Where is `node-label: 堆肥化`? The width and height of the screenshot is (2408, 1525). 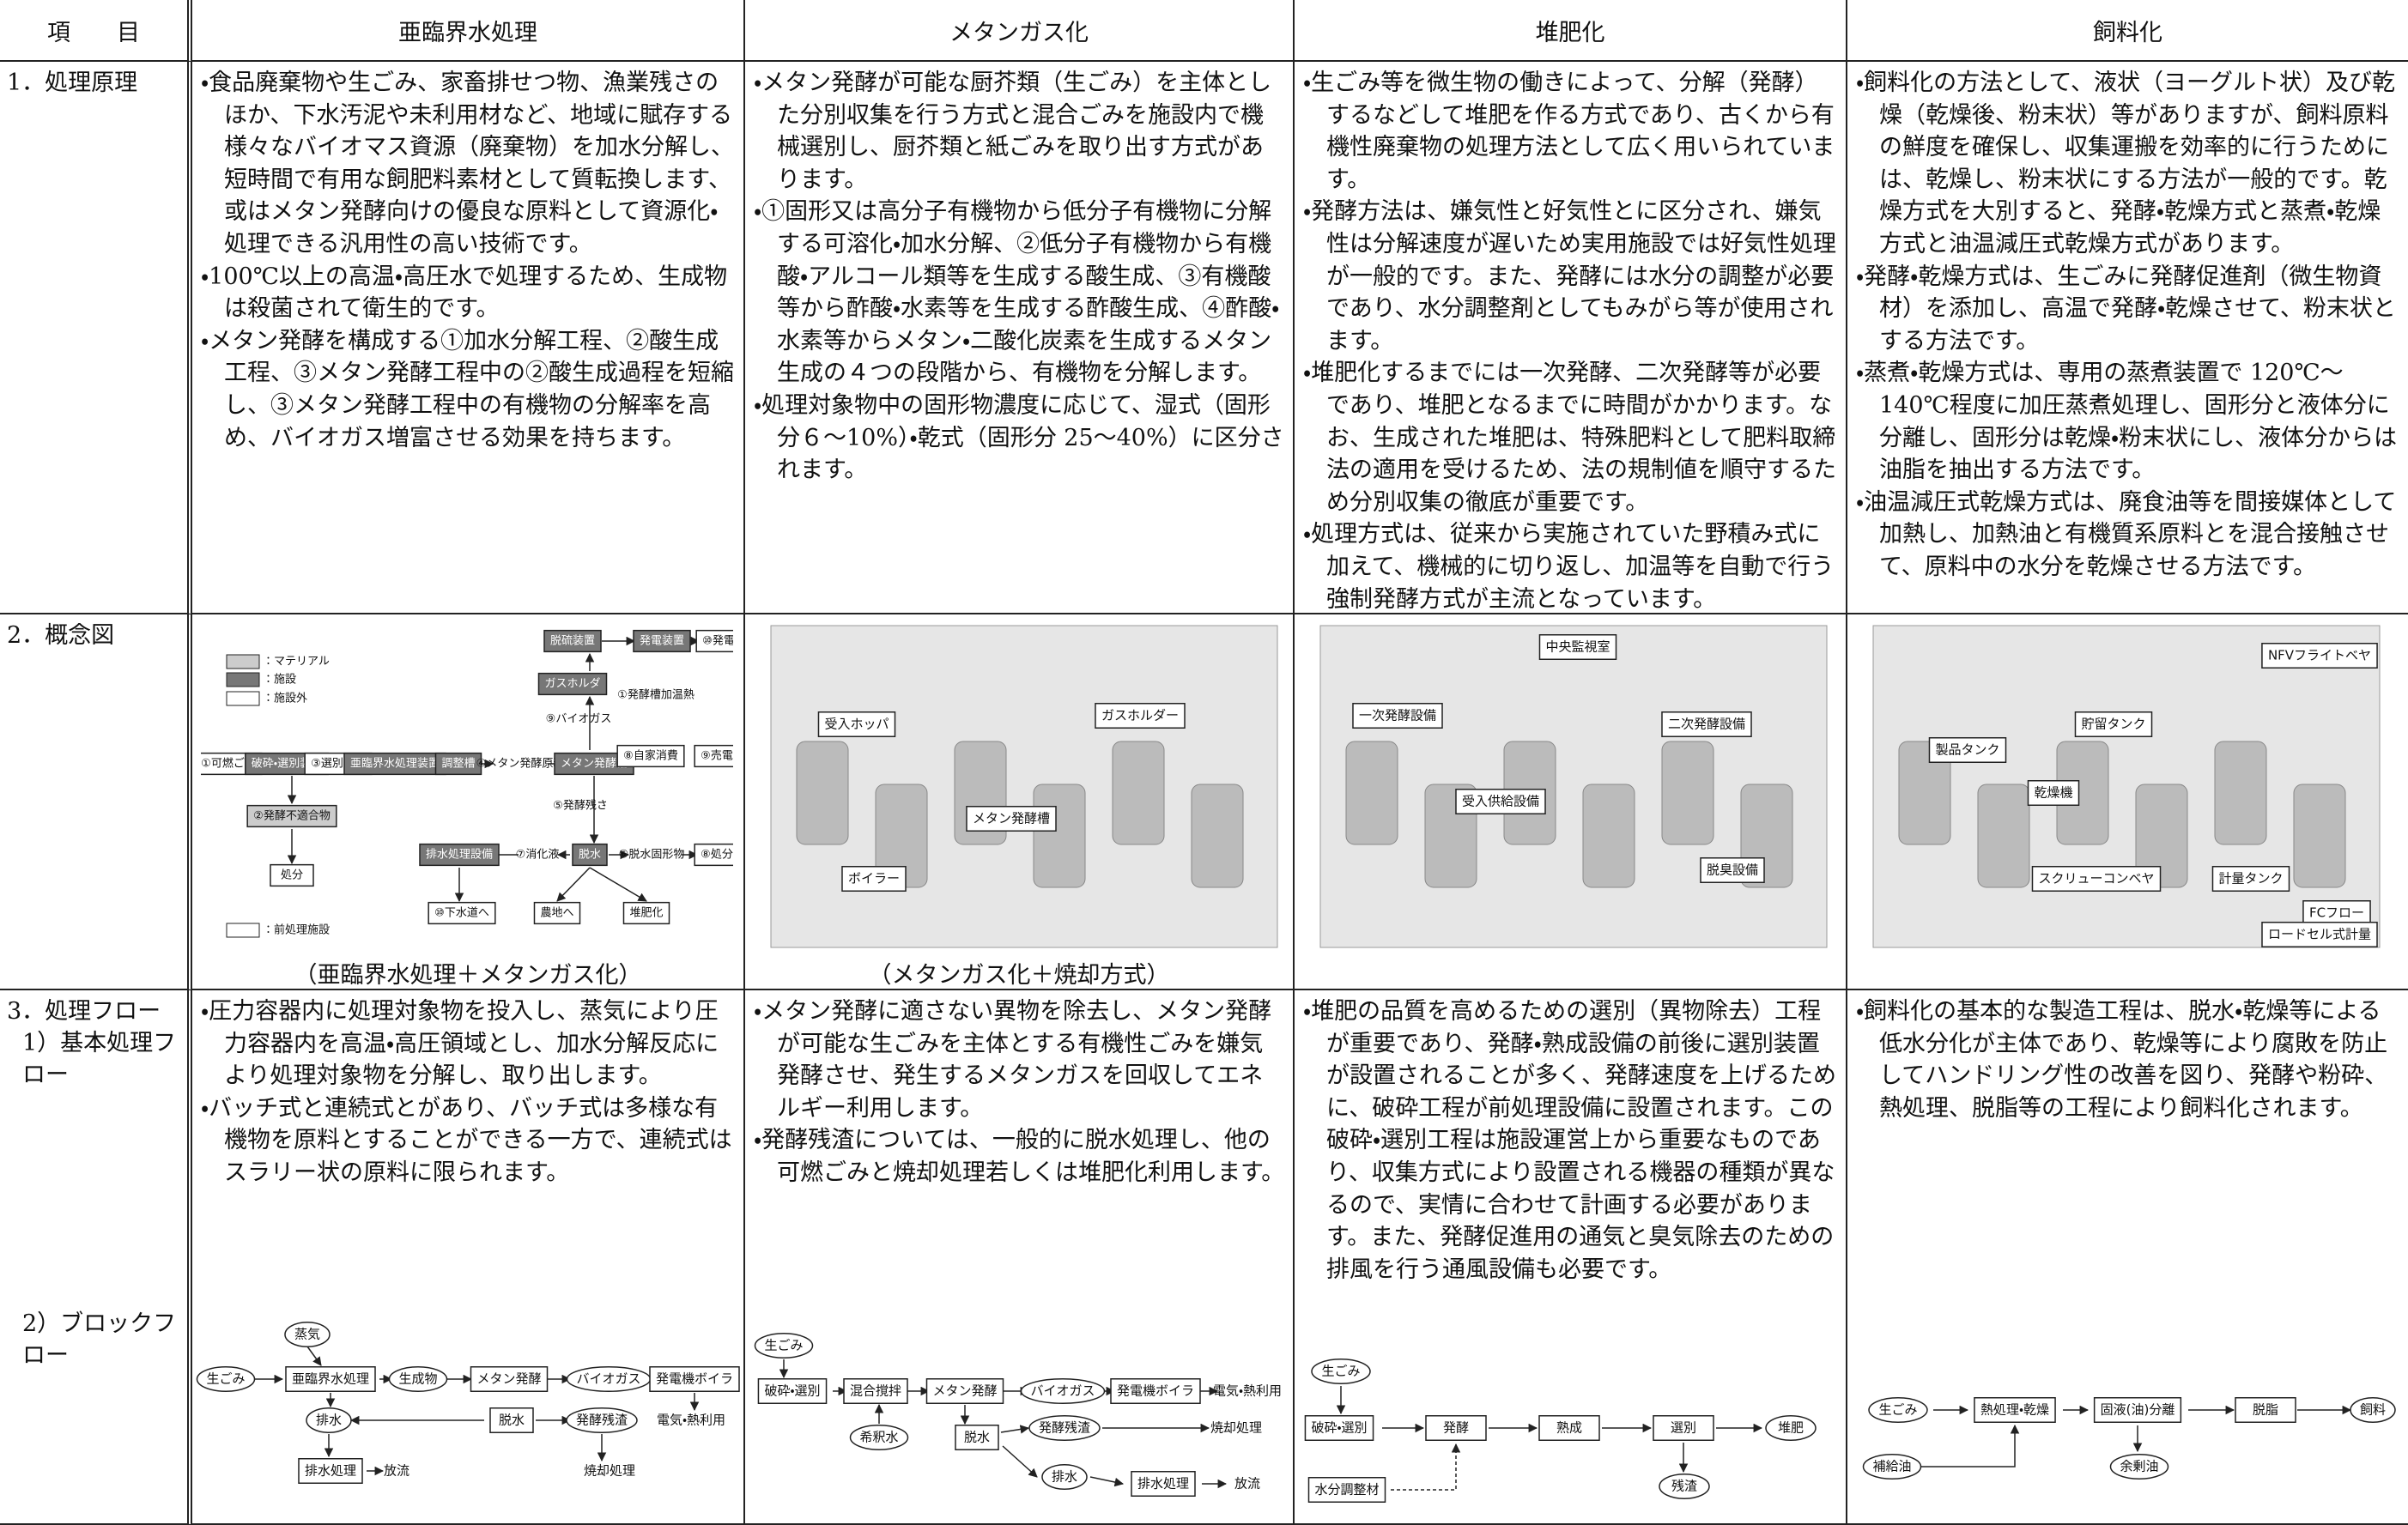
node-label: 堆肥化 is located at coordinates (646, 913).